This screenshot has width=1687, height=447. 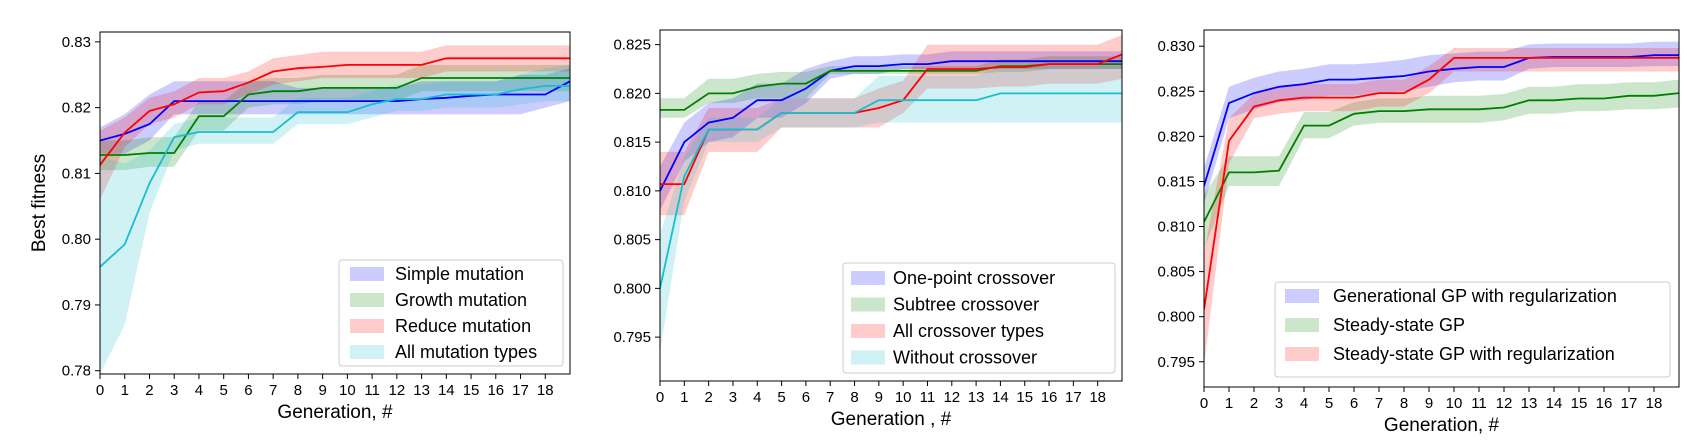 What do you see at coordinates (76, 42) in the screenshot?
I see `y-tick-label: 0.83` at bounding box center [76, 42].